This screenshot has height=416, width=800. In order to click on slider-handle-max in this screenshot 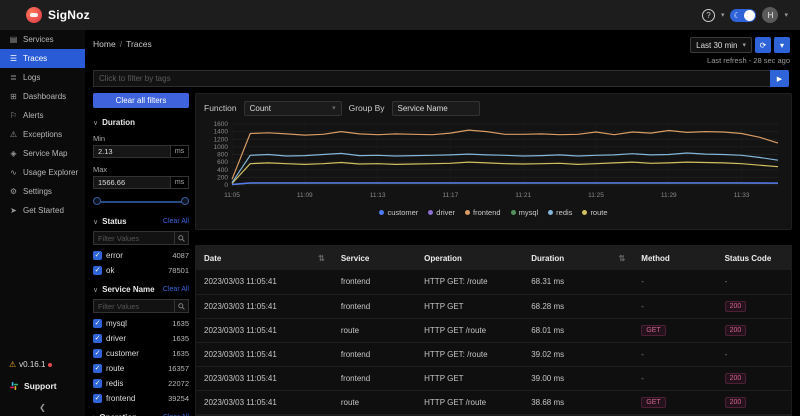, I will do `click(185, 201)`.